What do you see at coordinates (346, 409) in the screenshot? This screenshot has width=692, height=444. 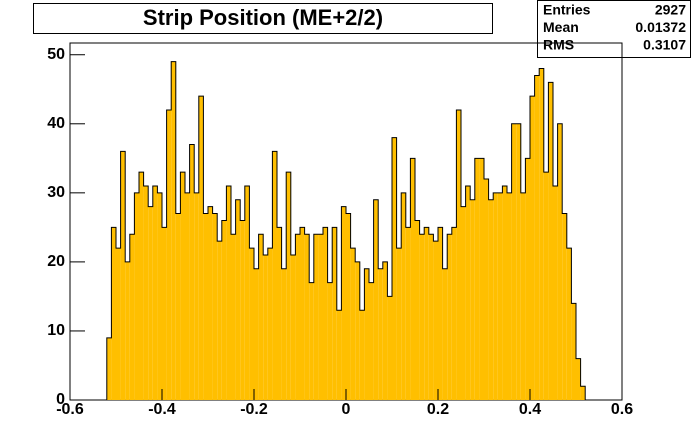 I see `x-tick-label: 0` at bounding box center [346, 409].